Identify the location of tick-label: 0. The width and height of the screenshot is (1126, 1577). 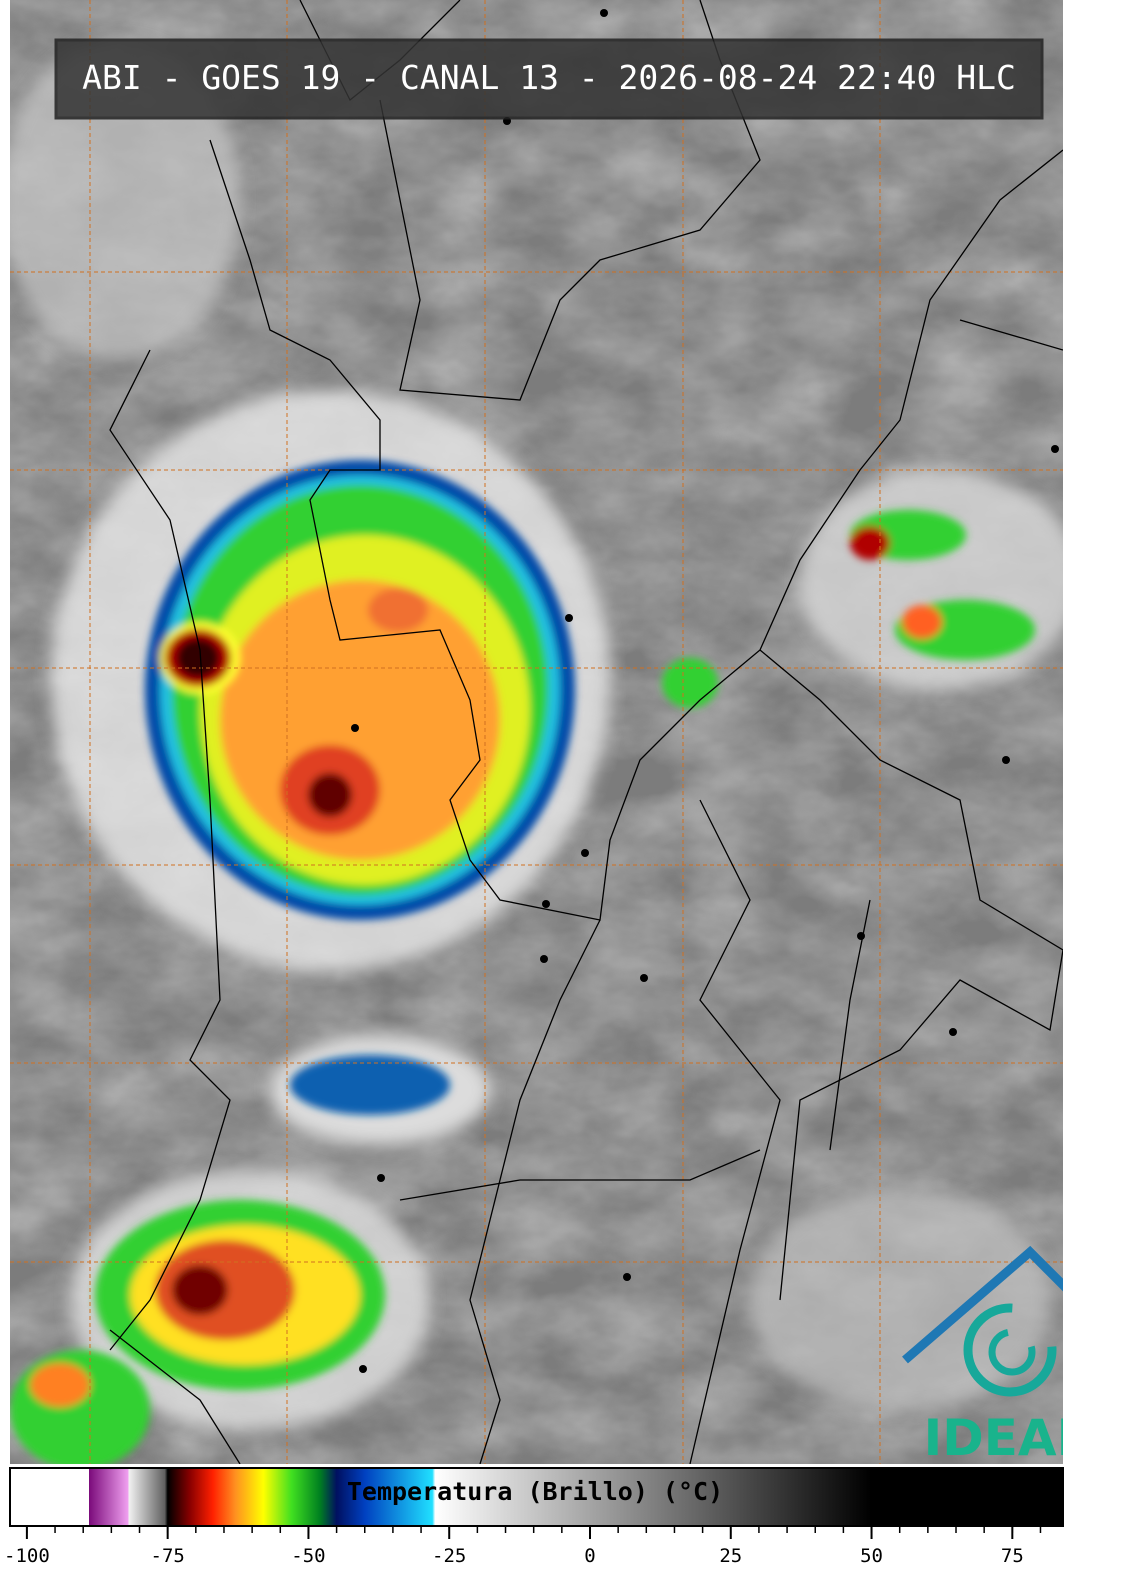
(589, 1556).